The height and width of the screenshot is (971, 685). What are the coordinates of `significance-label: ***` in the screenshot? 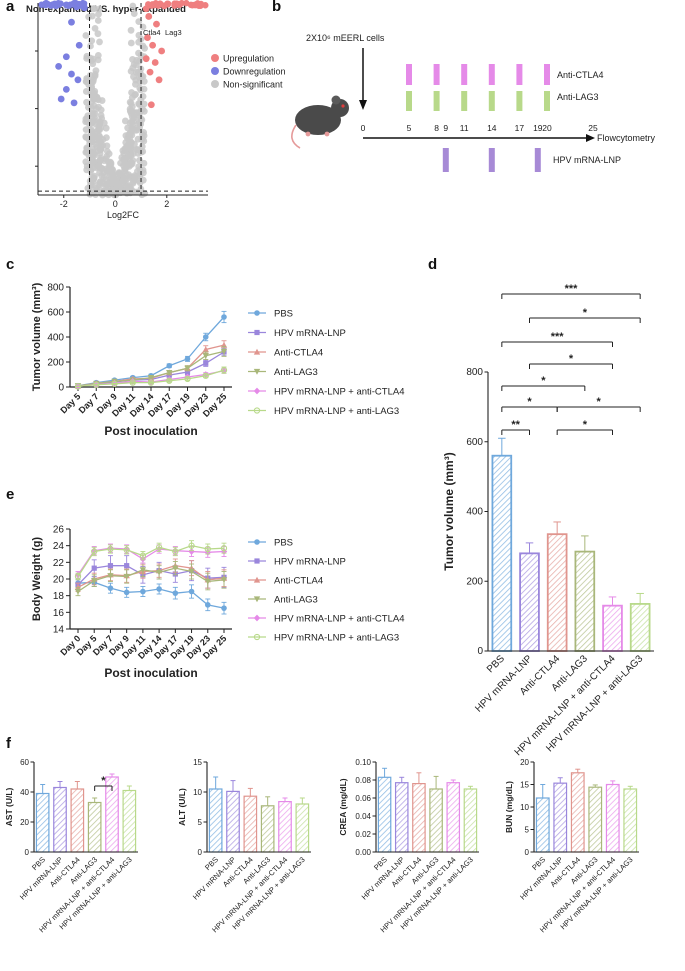 It's located at (572, 289).